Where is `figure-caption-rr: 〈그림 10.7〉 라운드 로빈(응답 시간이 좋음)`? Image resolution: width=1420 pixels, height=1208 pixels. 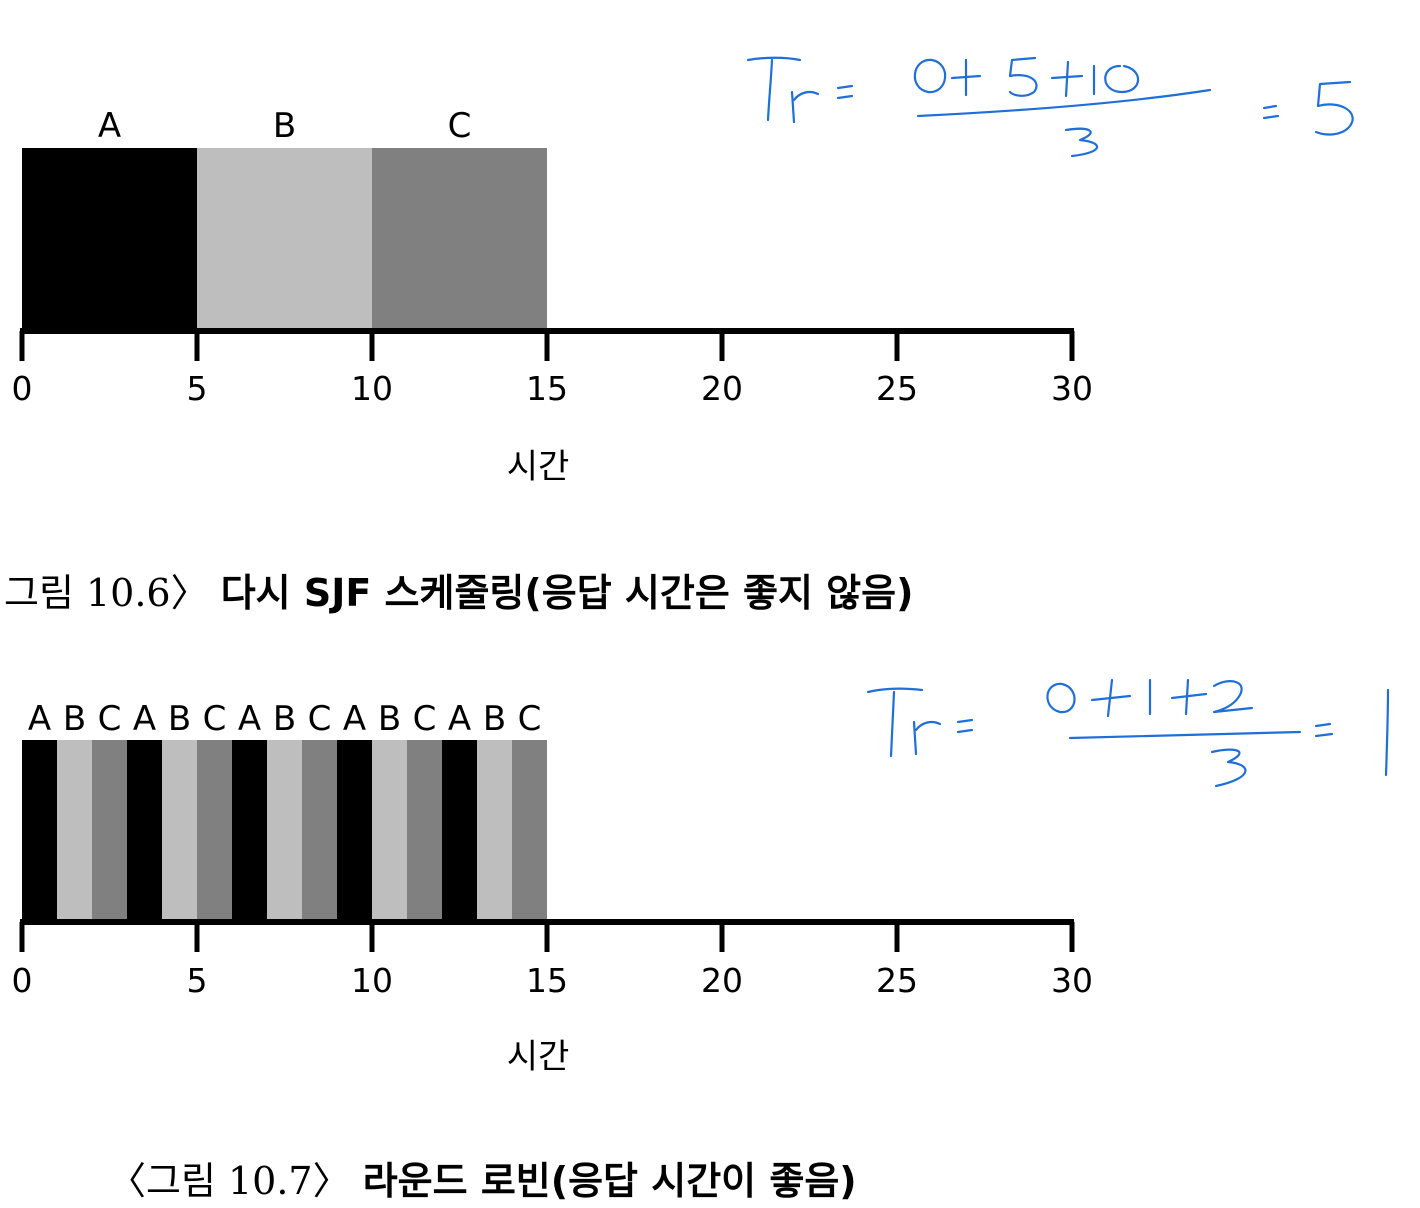 figure-caption-rr: 〈그림 10.7〉 라운드 로빈(응답 시간이 좋음) is located at coordinates (482, 1177).